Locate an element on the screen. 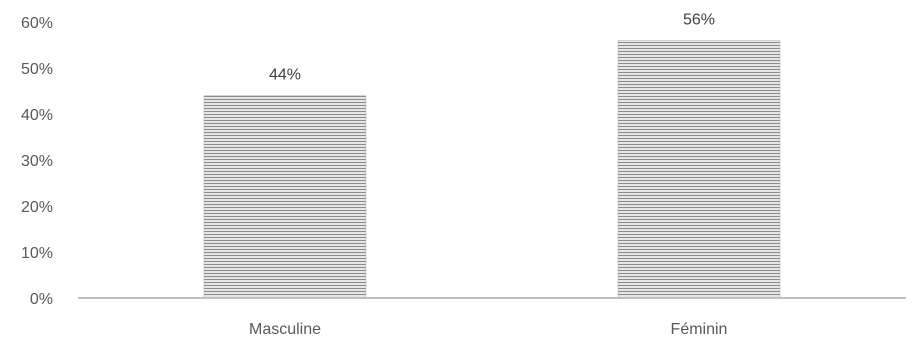 This screenshot has height=345, width=914. x-axis-category-labels: Masculine Féminin is located at coordinates (488, 329).